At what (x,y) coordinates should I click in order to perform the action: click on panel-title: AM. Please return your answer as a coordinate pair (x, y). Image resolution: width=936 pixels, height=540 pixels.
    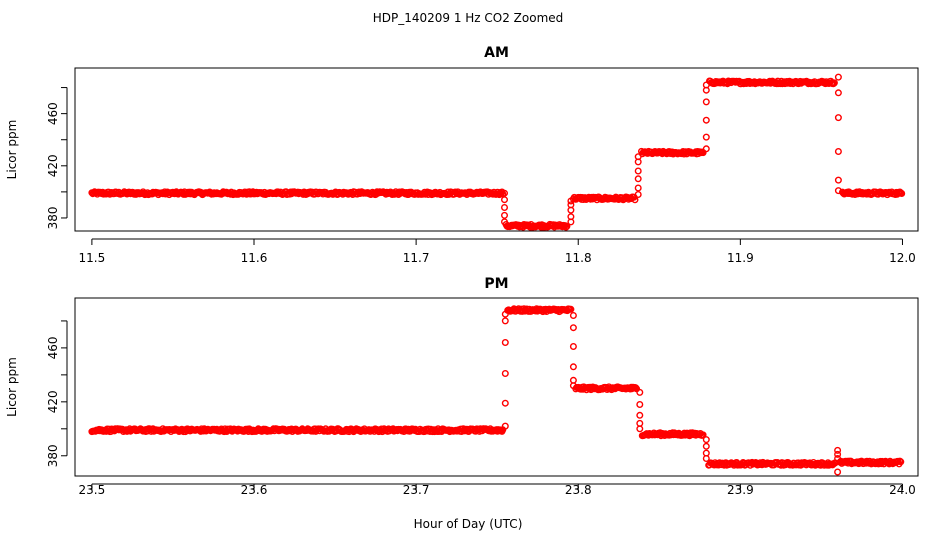
    Looking at the image, I should click on (496, 53).